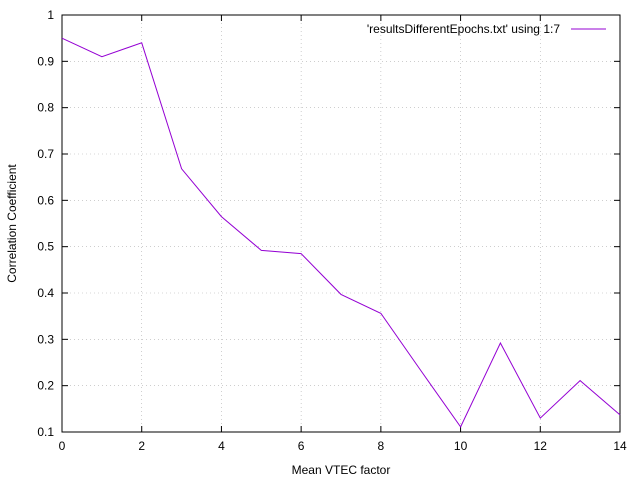  What do you see at coordinates (45, 108) in the screenshot?
I see `y-tick-label: 0.8` at bounding box center [45, 108].